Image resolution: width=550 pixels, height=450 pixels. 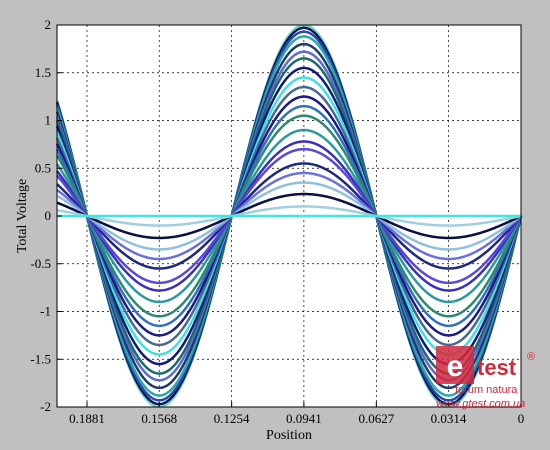 What do you see at coordinates (304, 418) in the screenshot?
I see `x-tick-label: 0.0941` at bounding box center [304, 418].